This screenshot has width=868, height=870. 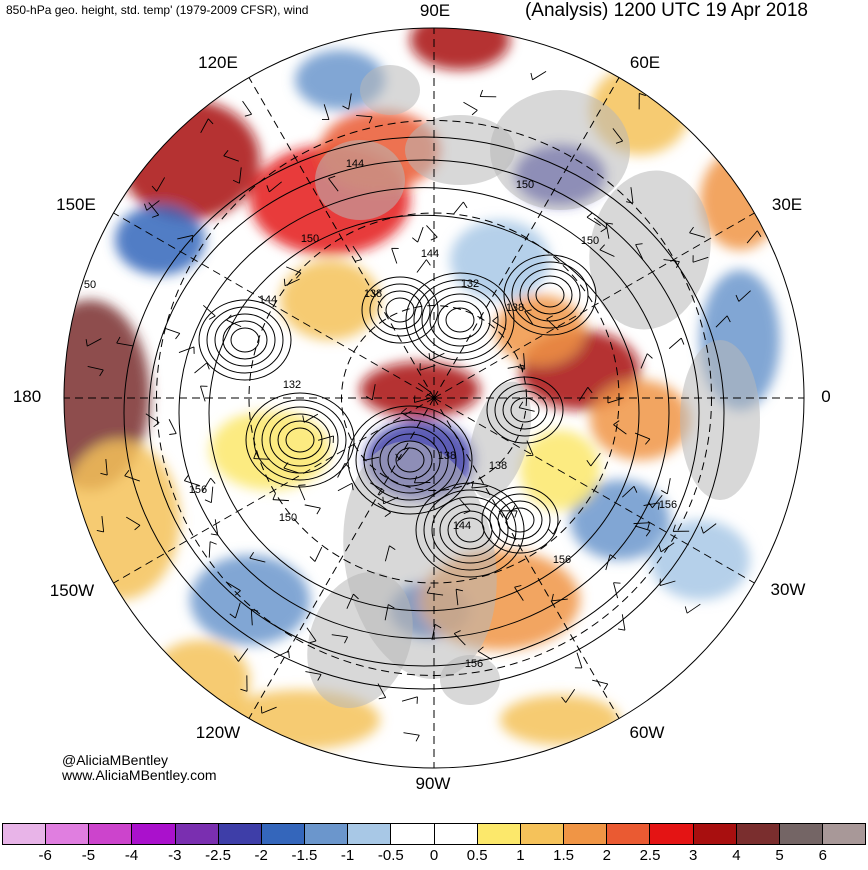 I want to click on longitude-label: 120E, so click(x=218, y=62).